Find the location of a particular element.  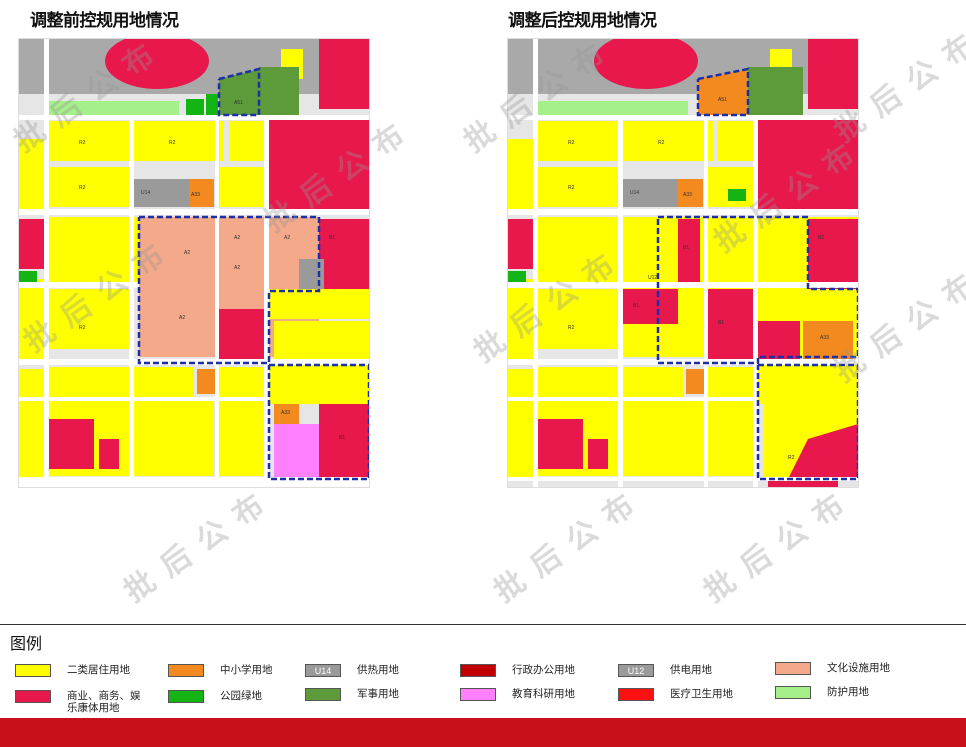

legend-item-heating: U14 供热用地 is located at coordinates (352, 670).